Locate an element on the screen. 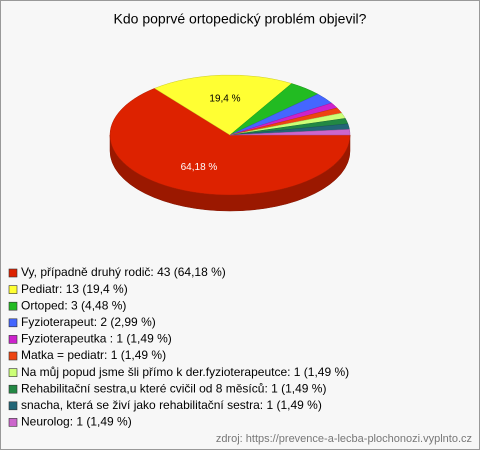 The height and width of the screenshot is (450, 480). legend-label: Fyzioterapeut: 2 (2,99 %) is located at coordinates (88, 322).